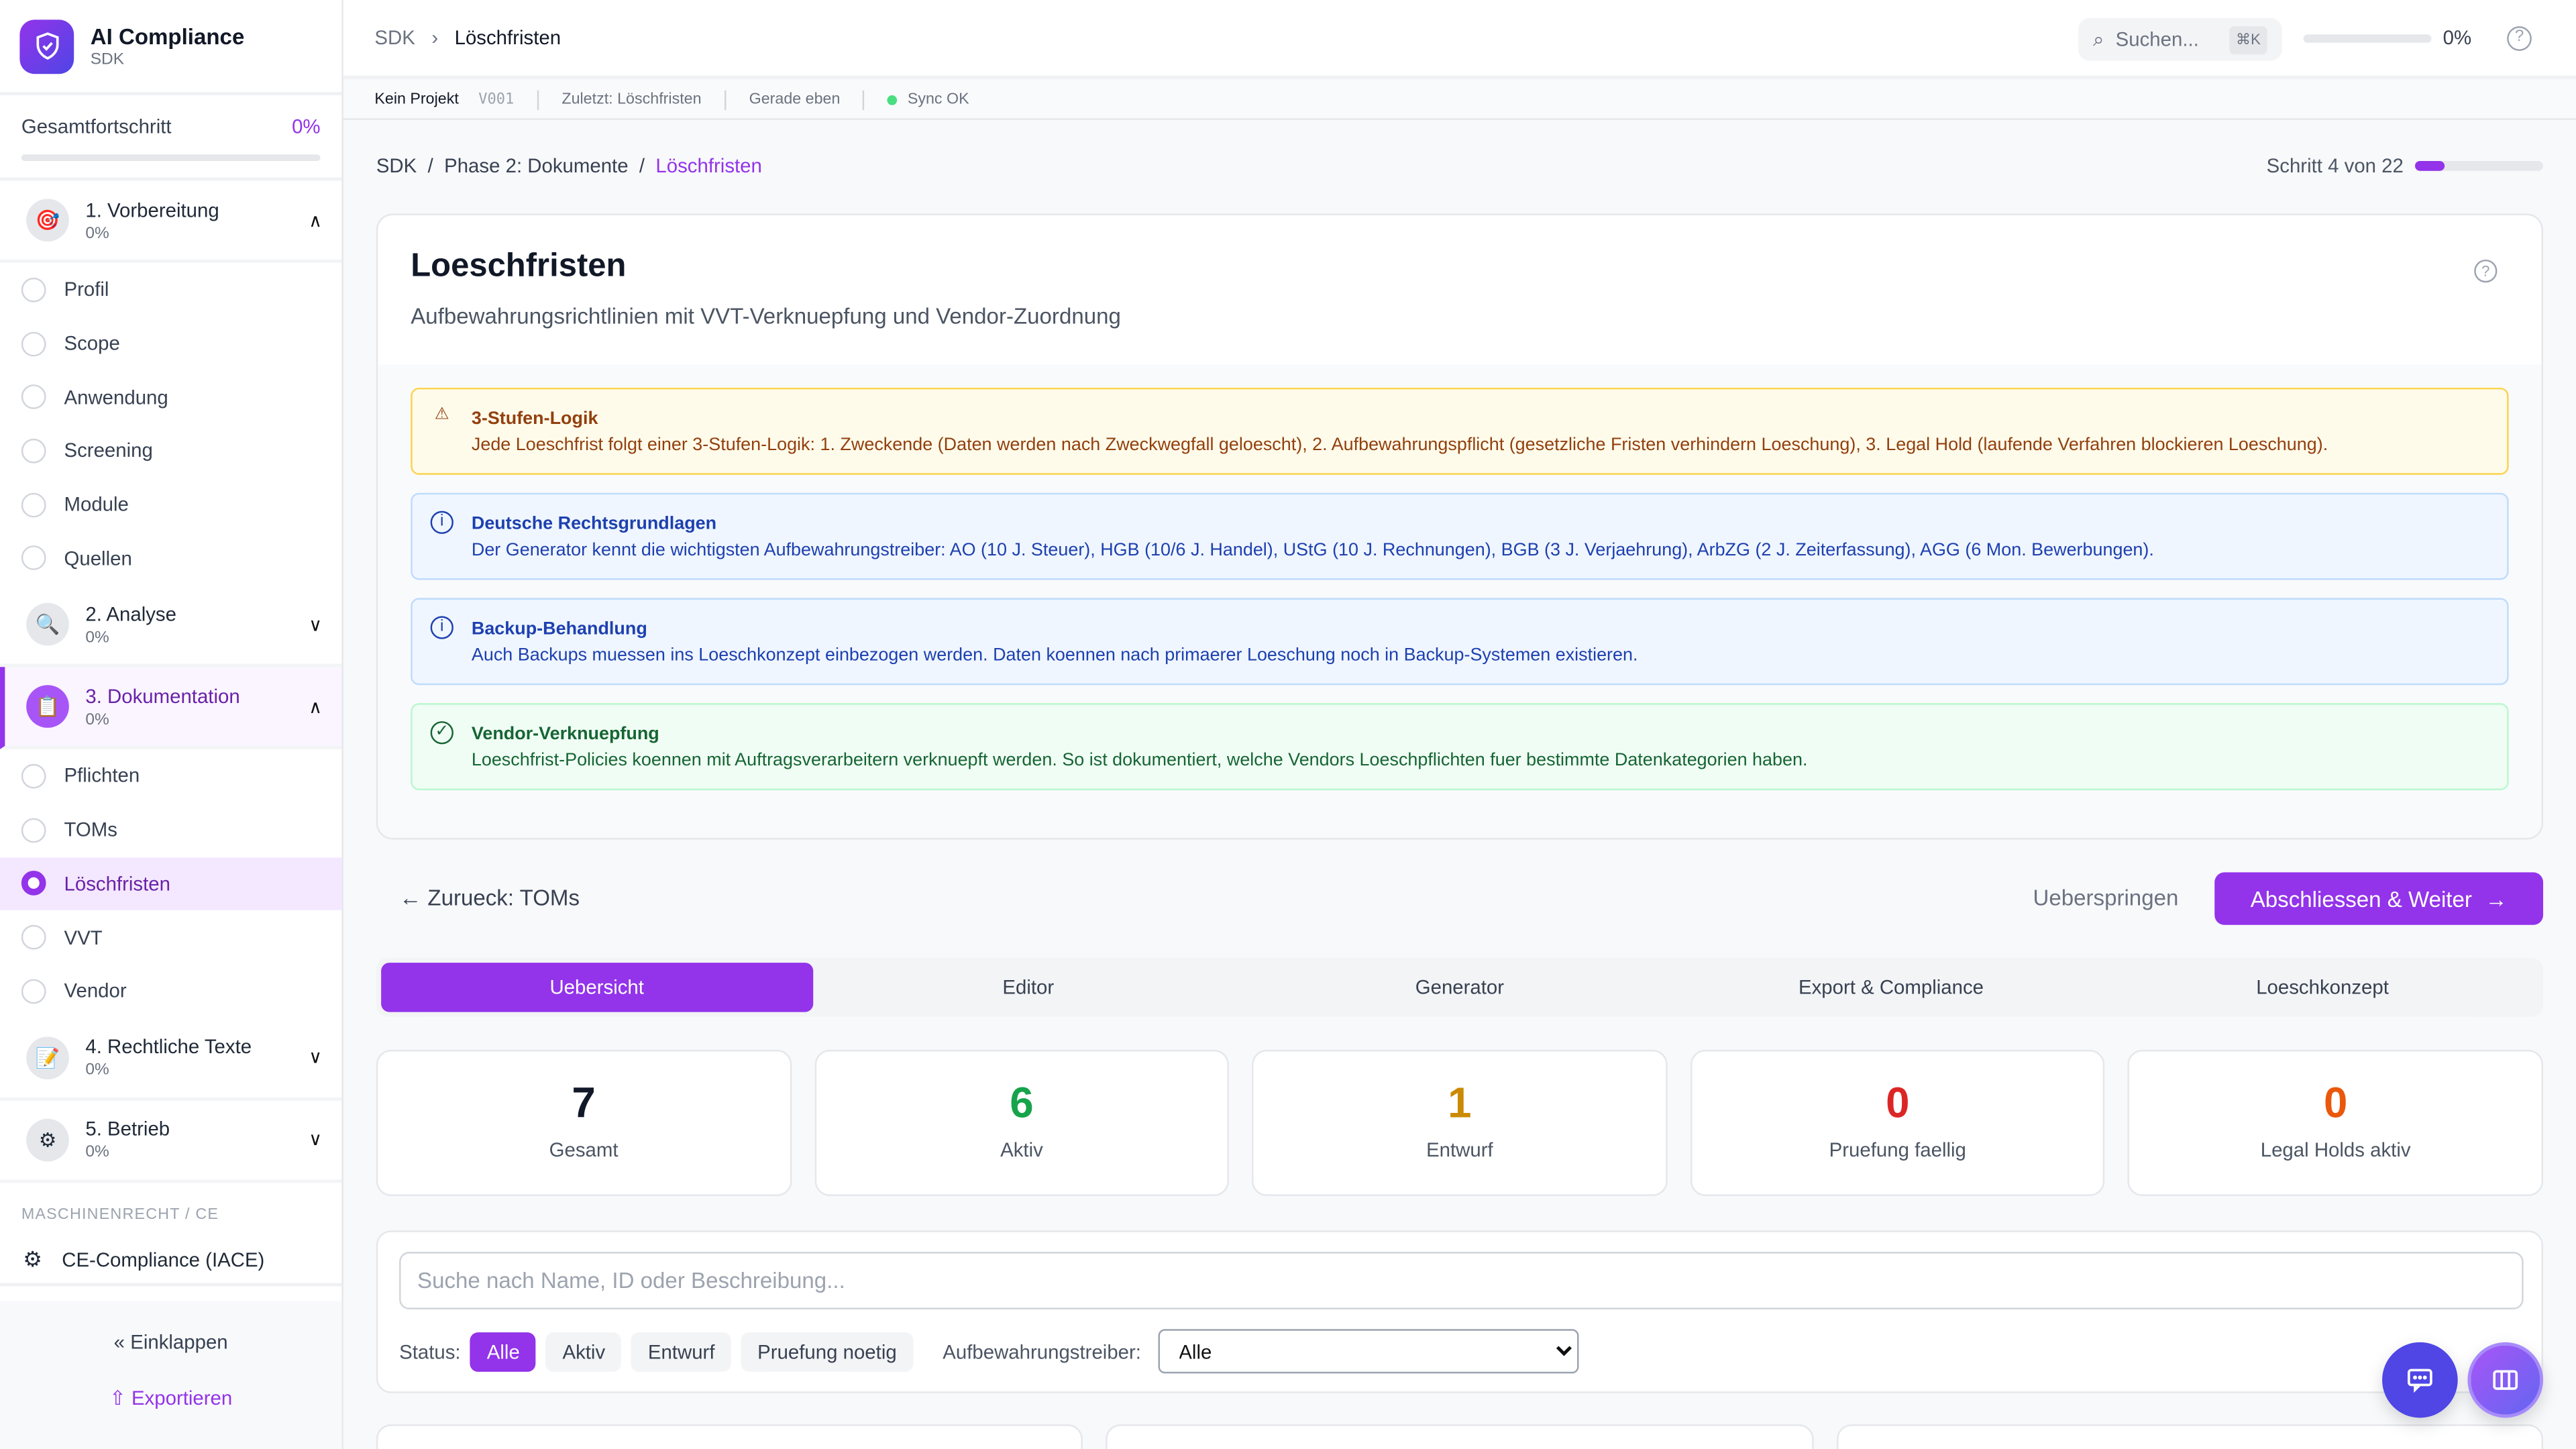  What do you see at coordinates (2420, 1380) in the screenshot?
I see `chat-button` at bounding box center [2420, 1380].